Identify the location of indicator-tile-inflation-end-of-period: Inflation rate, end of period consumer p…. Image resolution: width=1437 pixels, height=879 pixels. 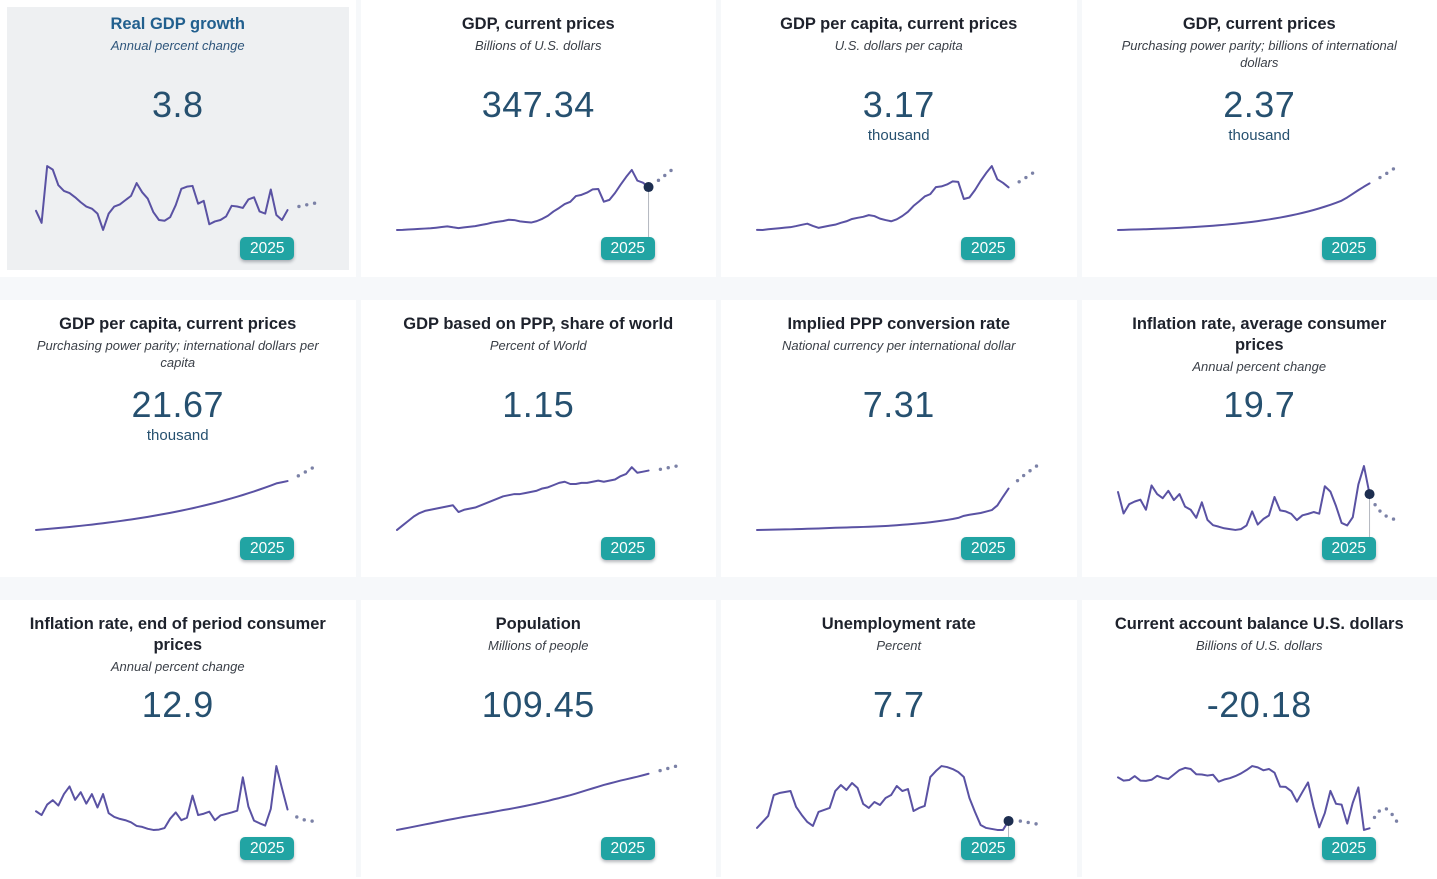
(178, 738).